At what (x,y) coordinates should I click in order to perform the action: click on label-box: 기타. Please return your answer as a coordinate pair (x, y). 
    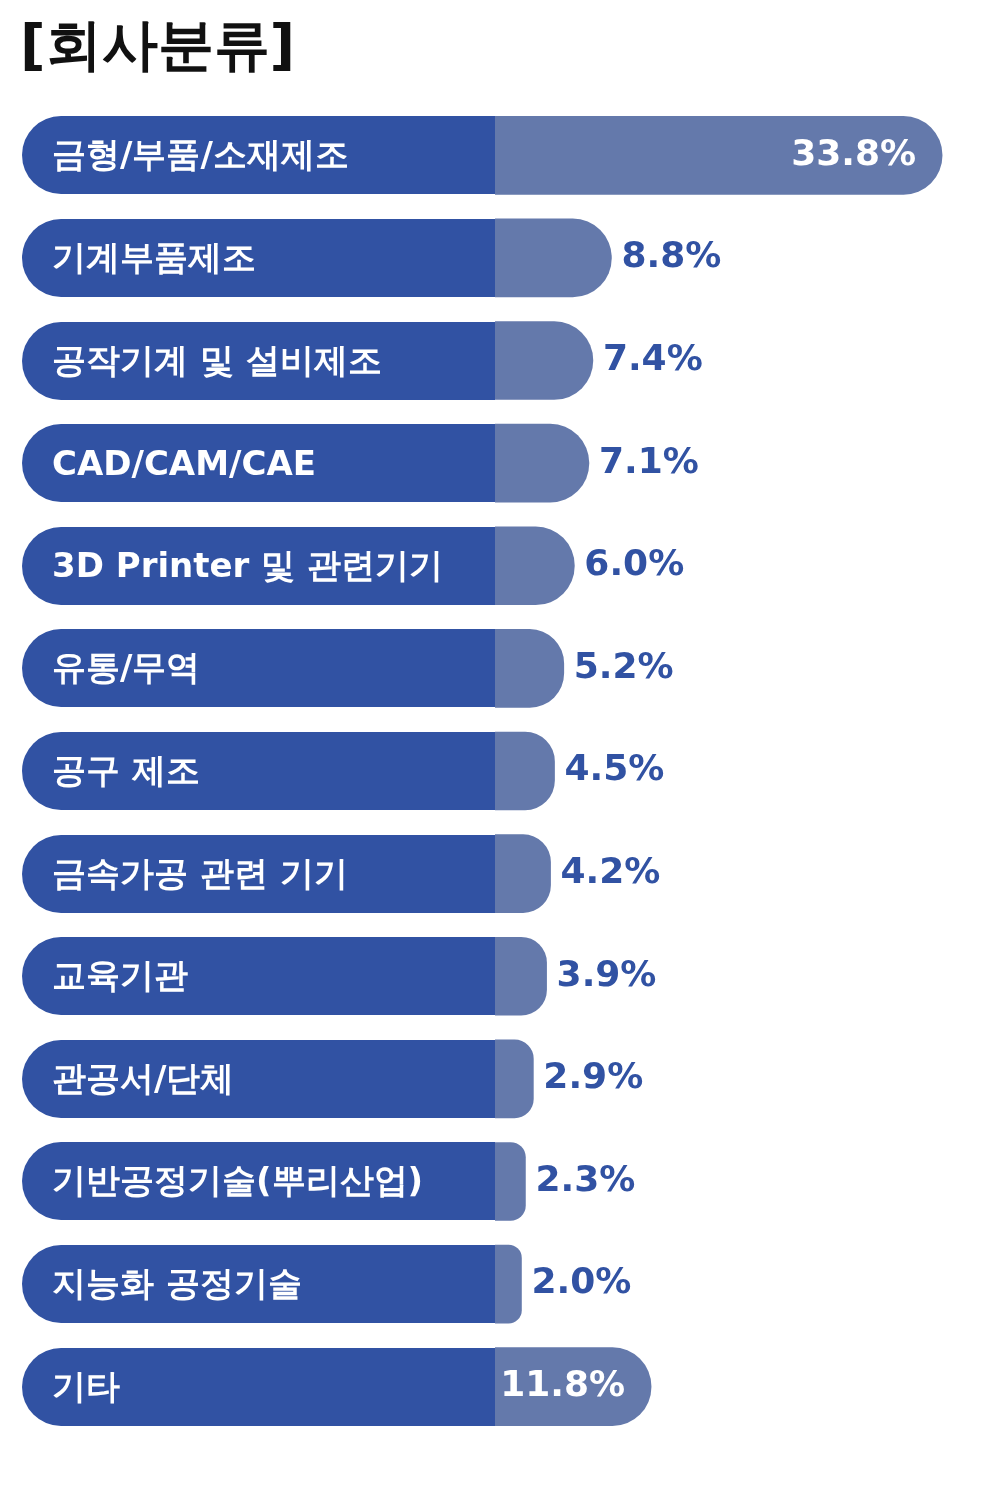
    Looking at the image, I should click on (258, 1386).